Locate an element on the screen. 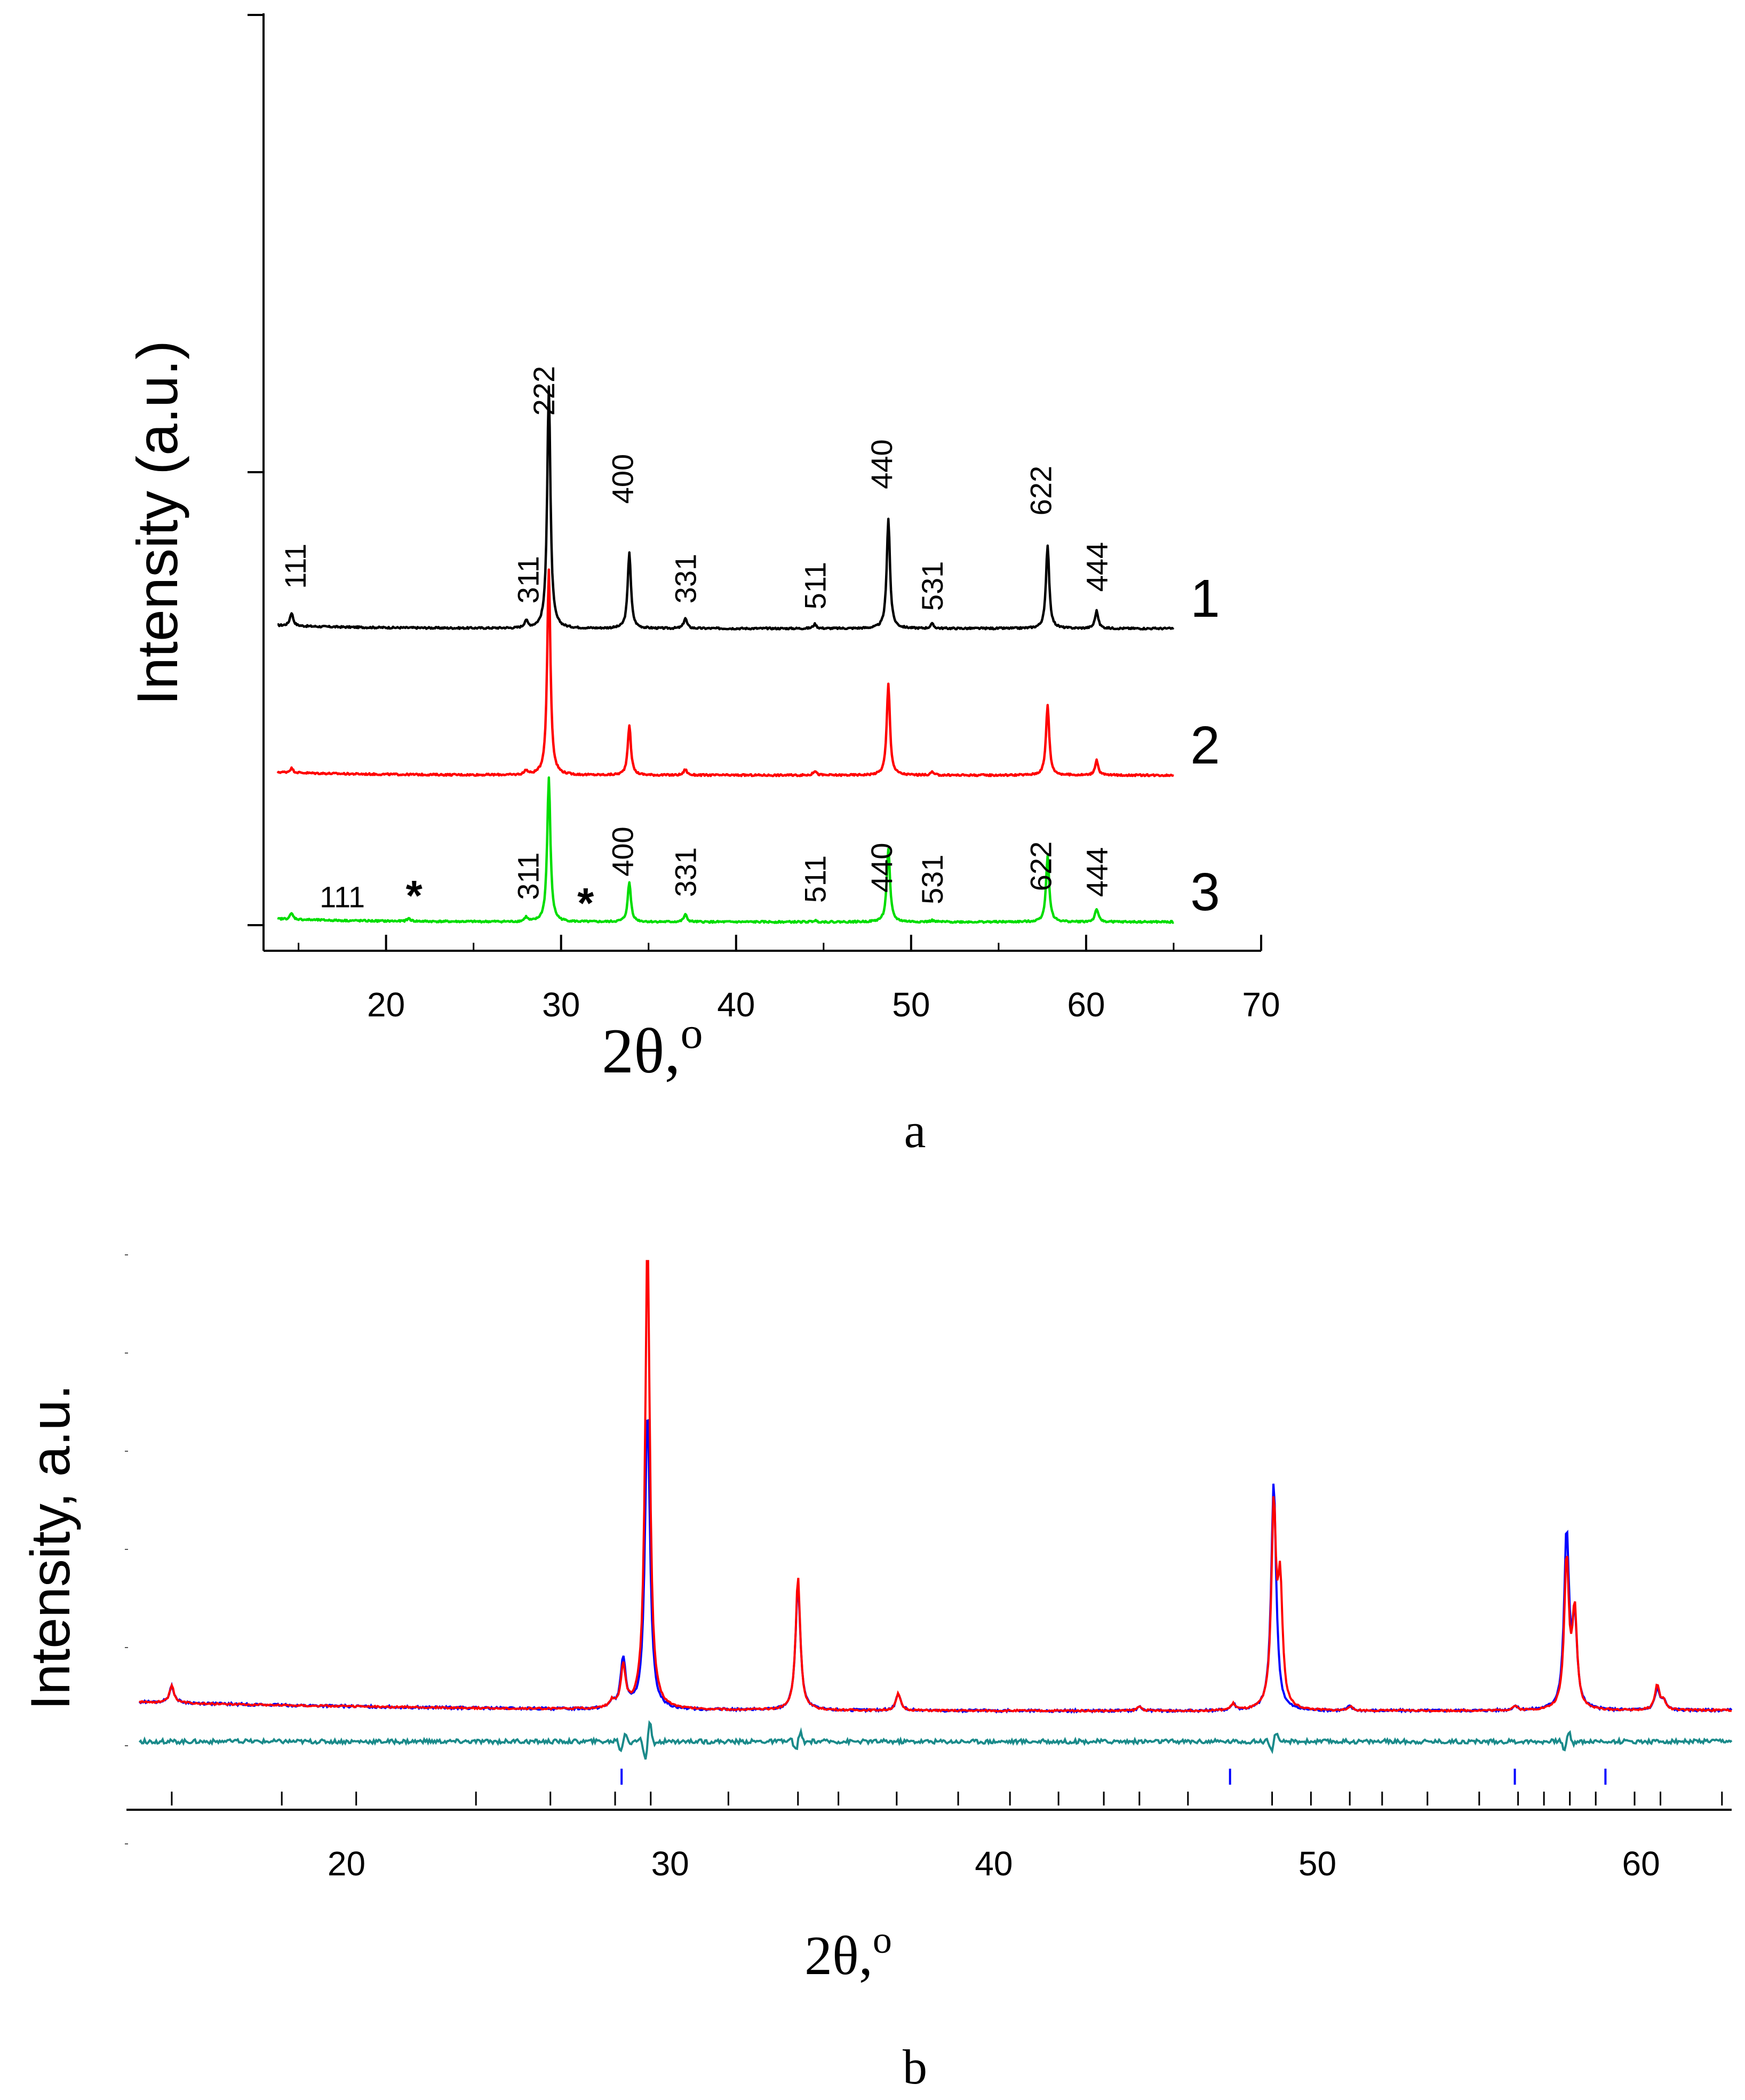 This screenshot has width=1745, height=2100. panel-b-bragg-markers is located at coordinates (947, 1787).